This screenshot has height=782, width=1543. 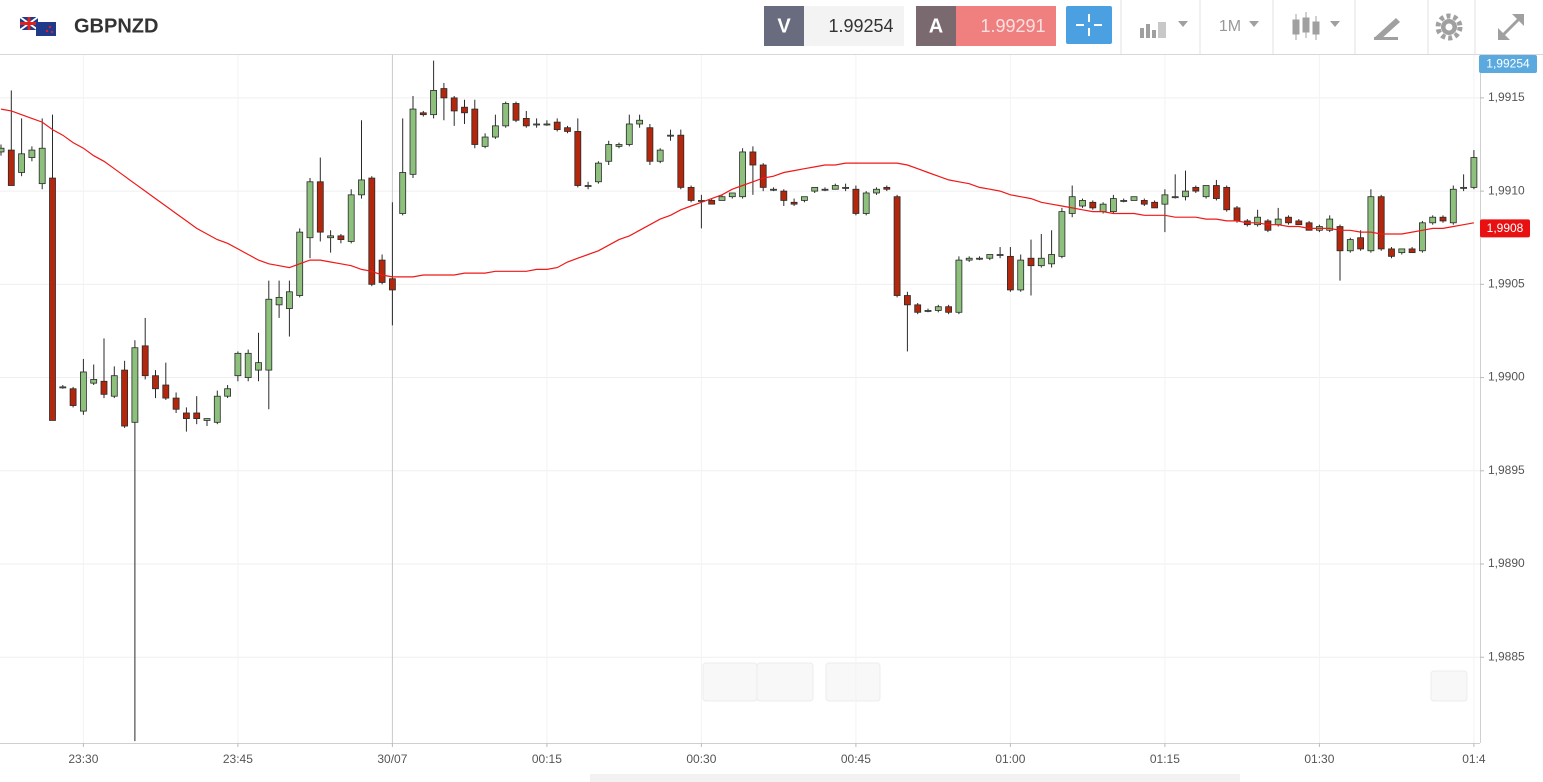 What do you see at coordinates (1506, 563) in the screenshot?
I see `y-tick-label: 1,9890` at bounding box center [1506, 563].